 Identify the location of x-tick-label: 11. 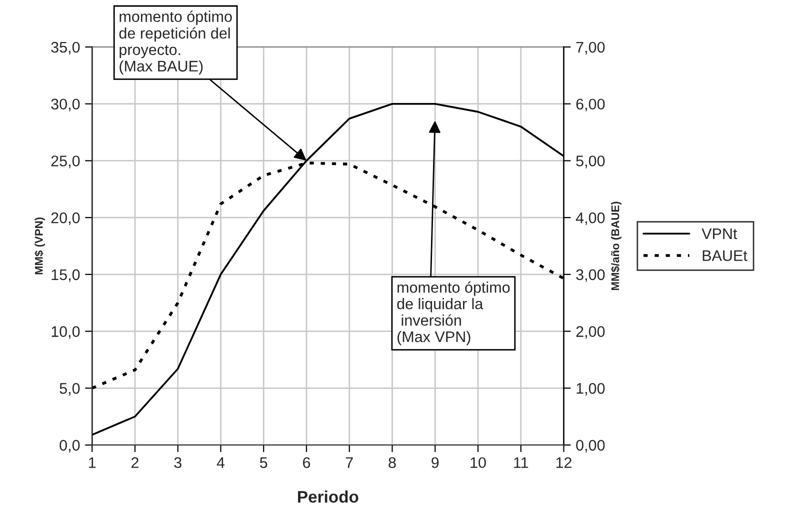
(521, 462).